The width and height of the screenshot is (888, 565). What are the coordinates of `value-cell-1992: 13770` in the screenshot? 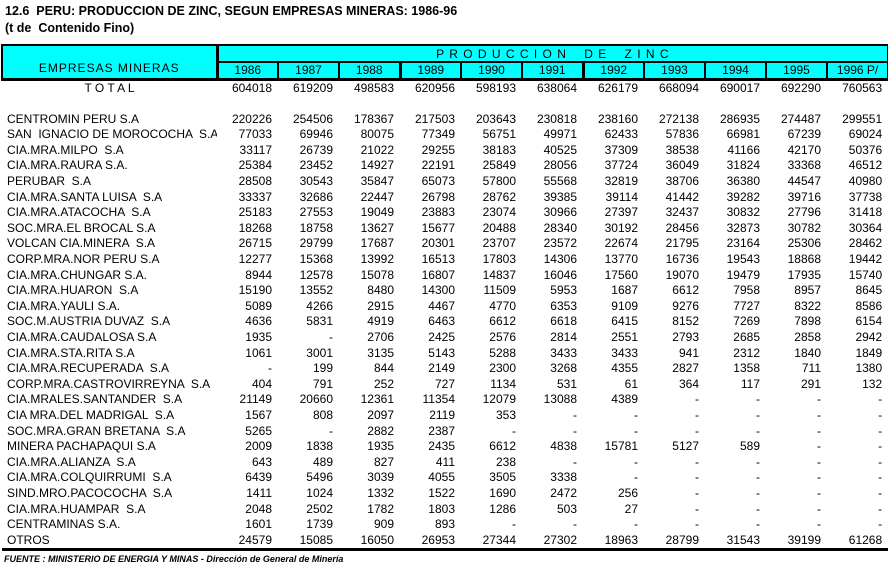 It's located at (621, 259).